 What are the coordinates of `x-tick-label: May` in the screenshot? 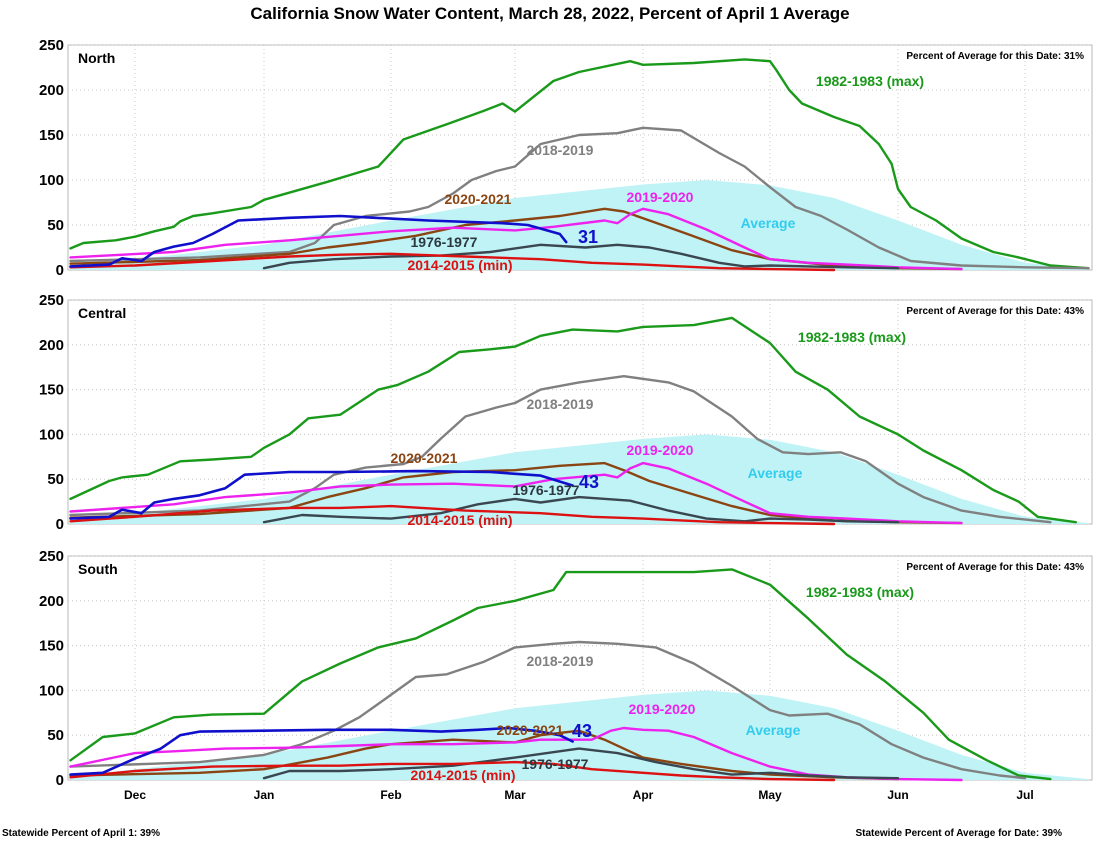 It's located at (770, 795).